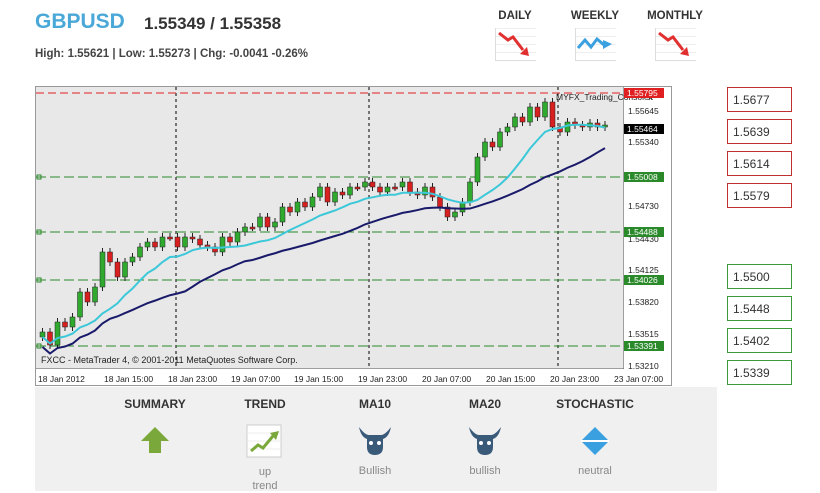 This screenshot has width=820, height=493. Describe the element at coordinates (759, 195) in the screenshot. I see `resistance-level: 1.5579` at that location.